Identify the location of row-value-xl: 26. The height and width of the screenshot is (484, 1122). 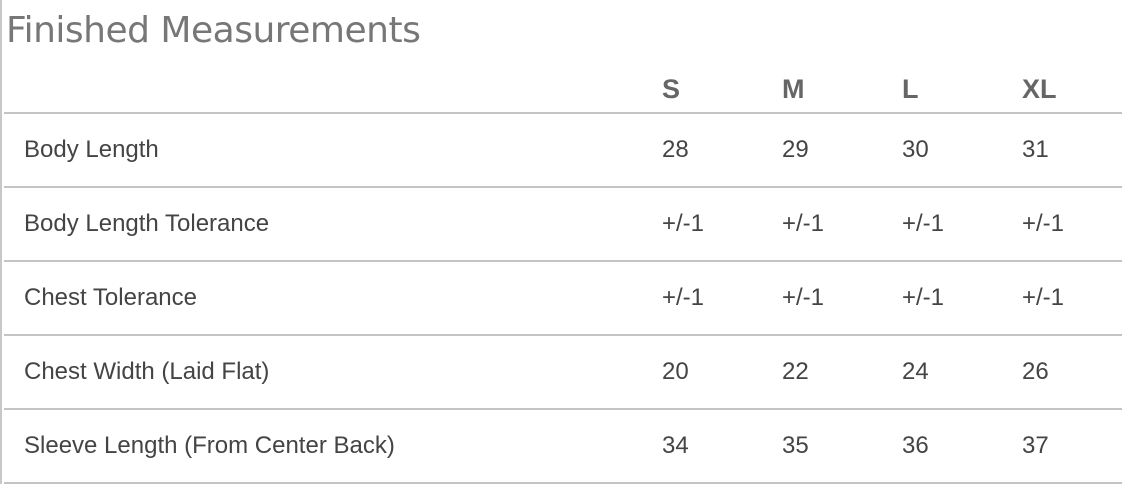
(1035, 371).